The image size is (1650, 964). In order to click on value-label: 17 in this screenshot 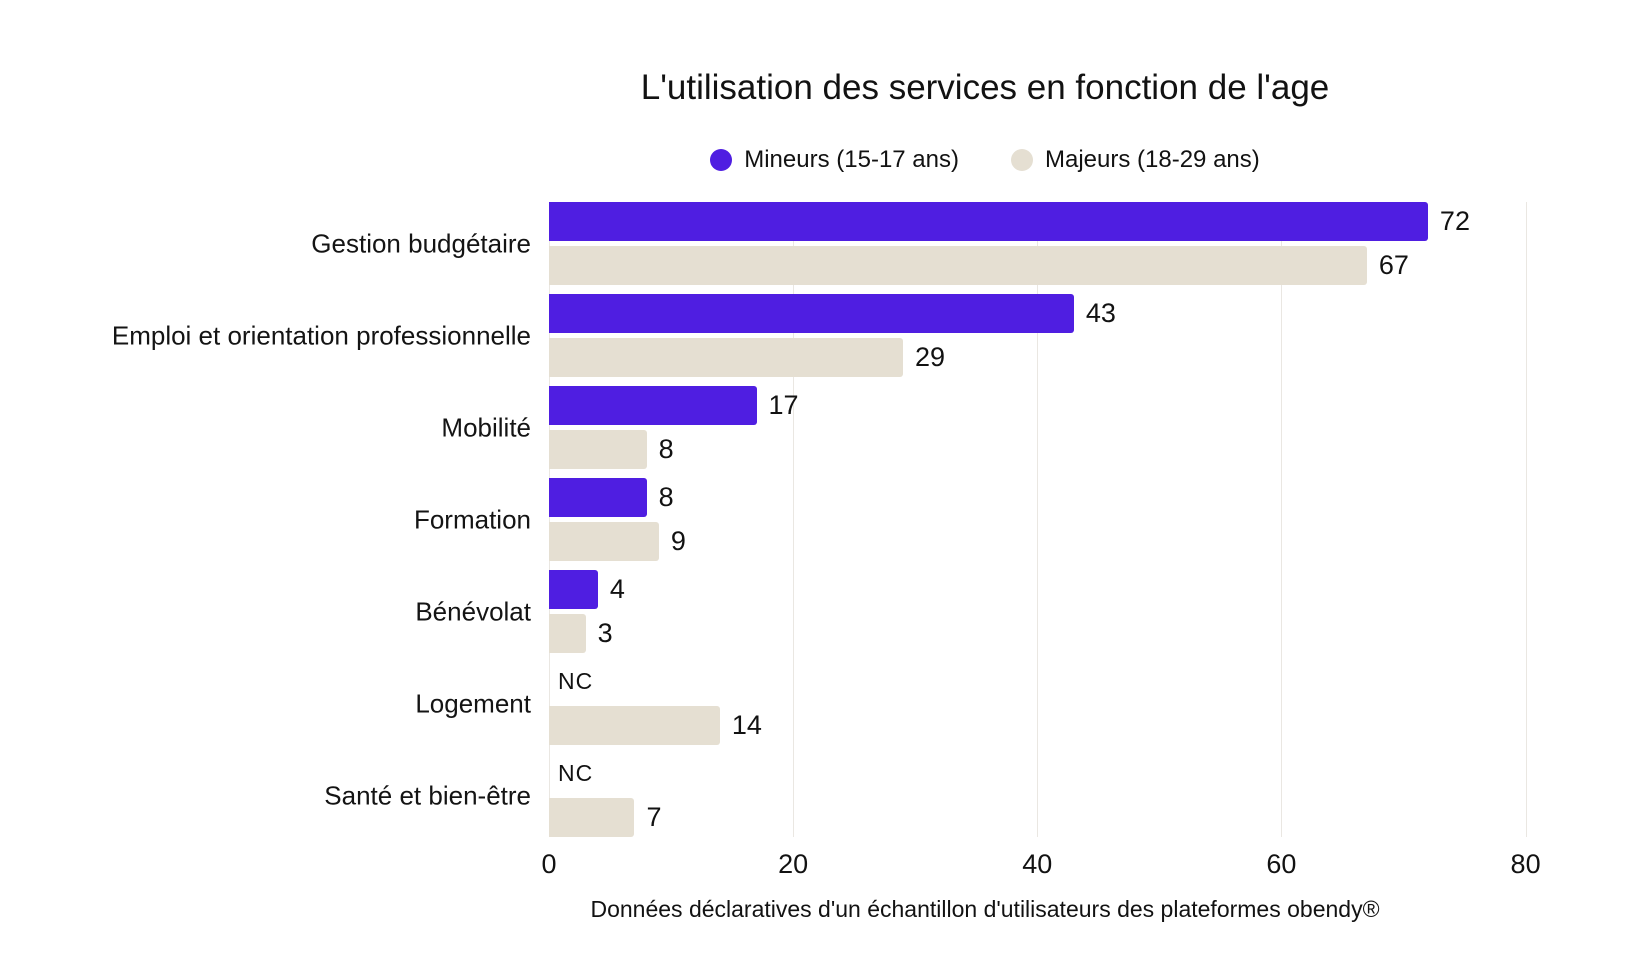, I will do `click(783, 405)`.